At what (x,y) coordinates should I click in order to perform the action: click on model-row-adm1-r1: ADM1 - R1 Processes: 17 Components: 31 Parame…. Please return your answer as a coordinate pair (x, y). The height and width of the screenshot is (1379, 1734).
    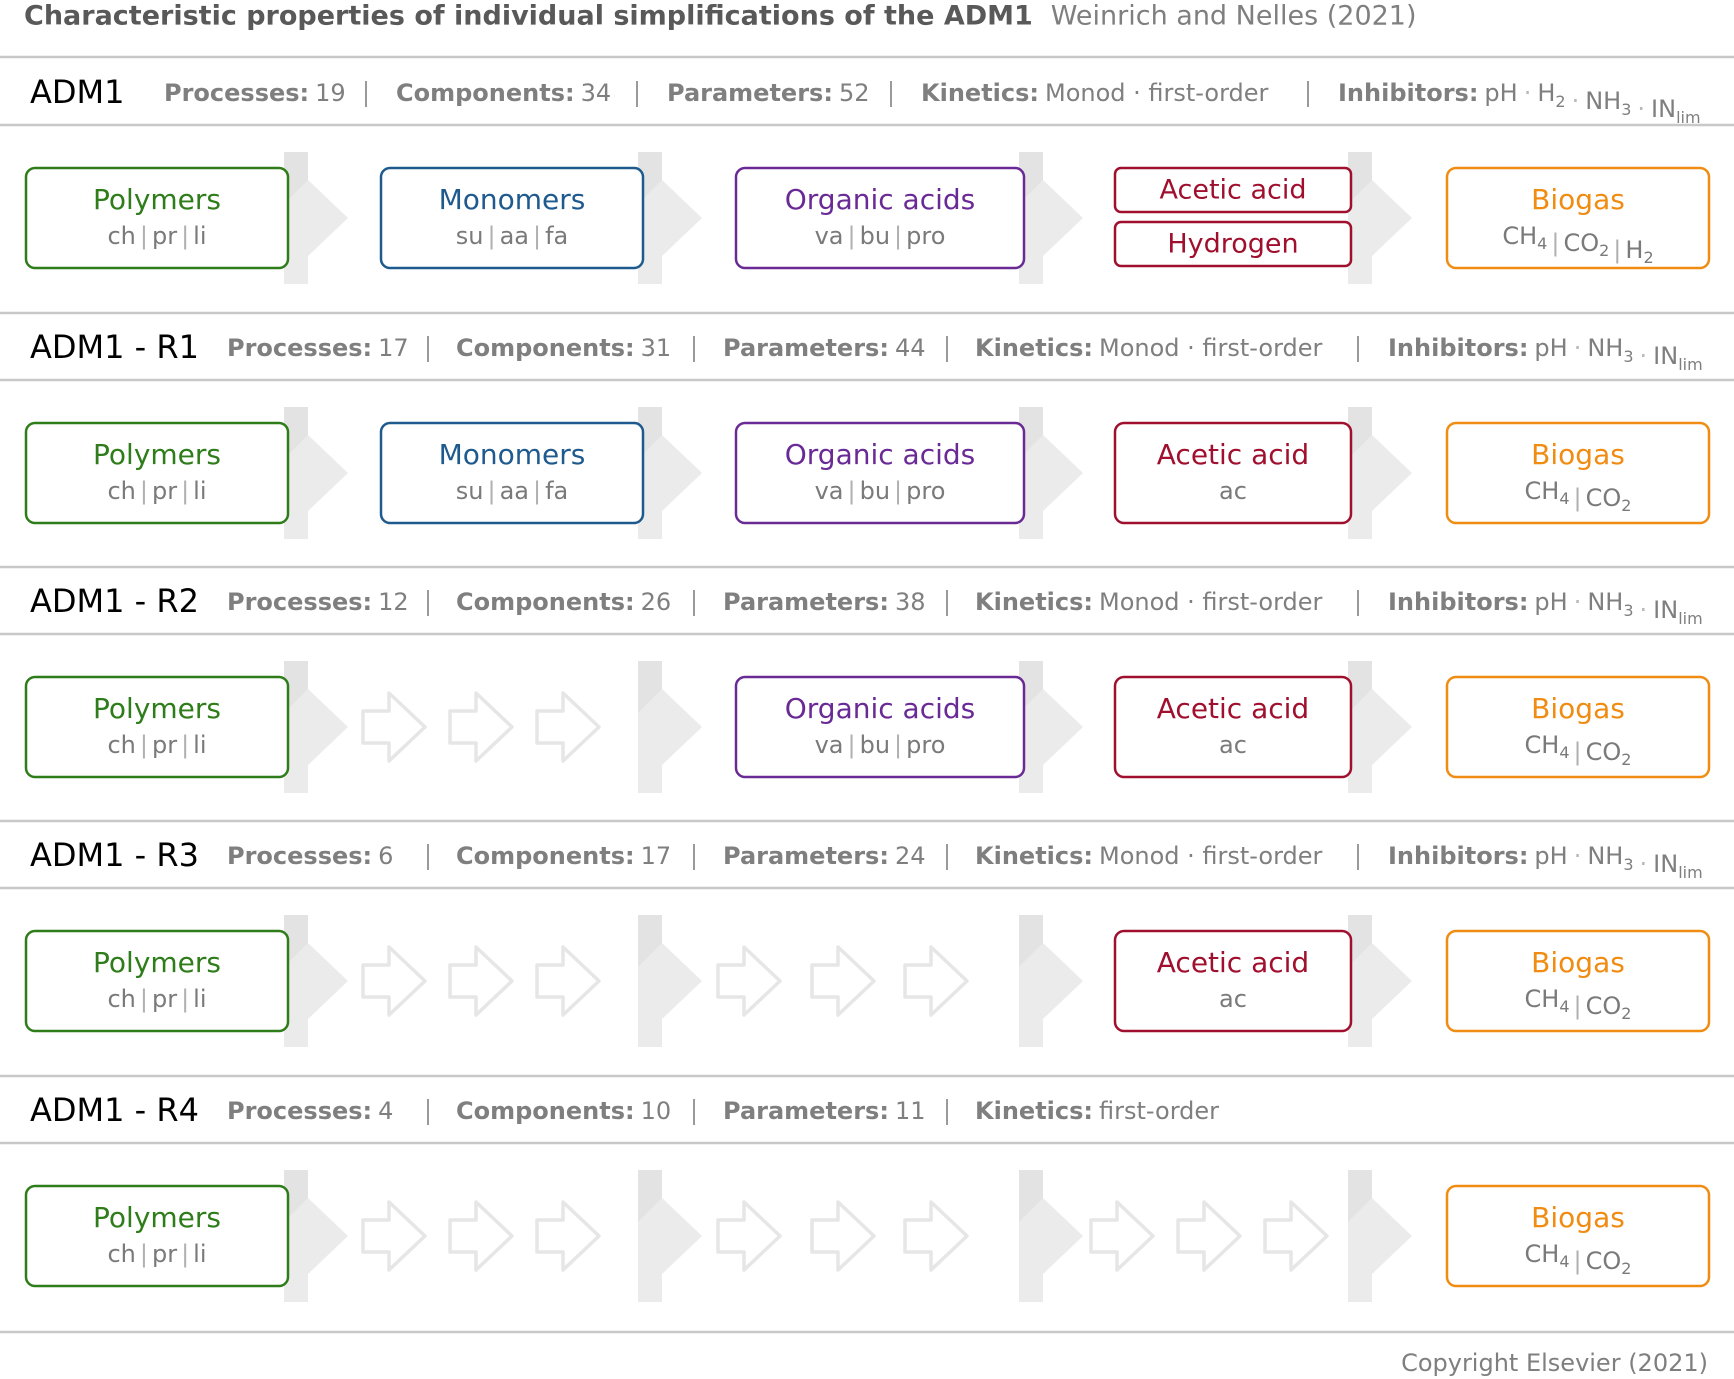
    Looking at the image, I should click on (867, 433).